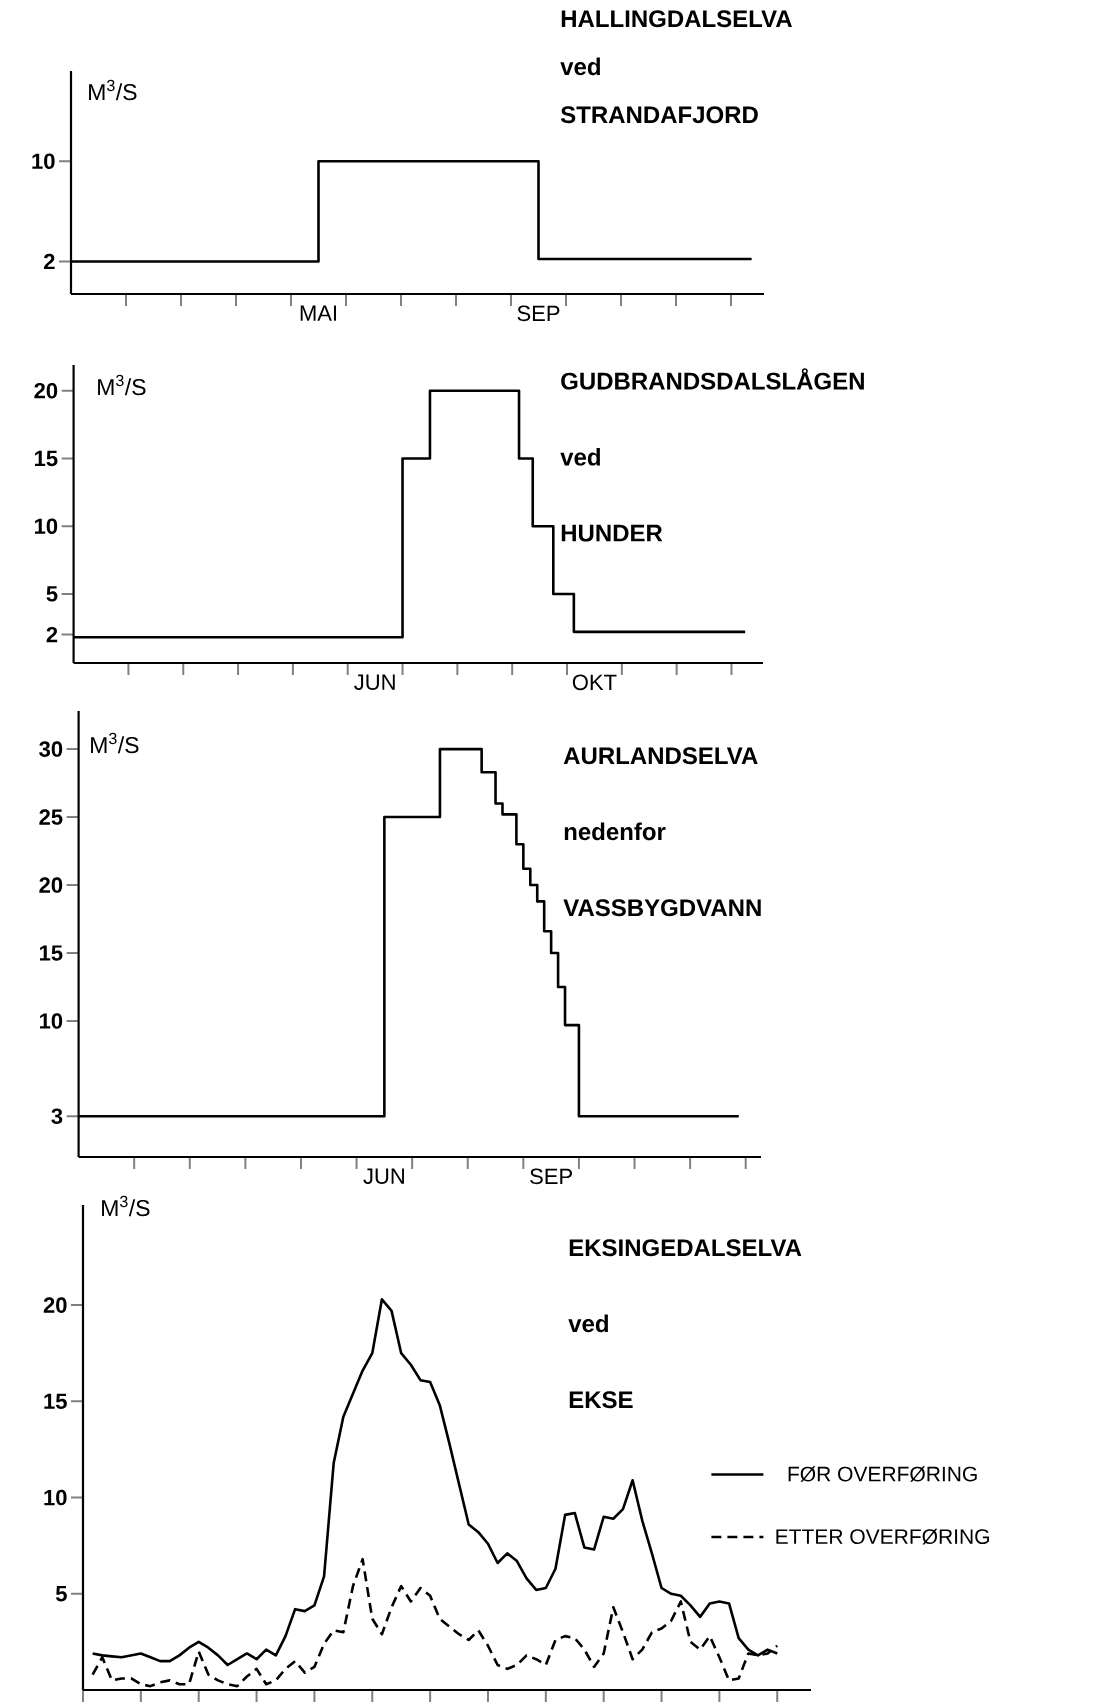 This screenshot has width=1105, height=1706. I want to click on text: ved HUNDER, so click(611, 494).